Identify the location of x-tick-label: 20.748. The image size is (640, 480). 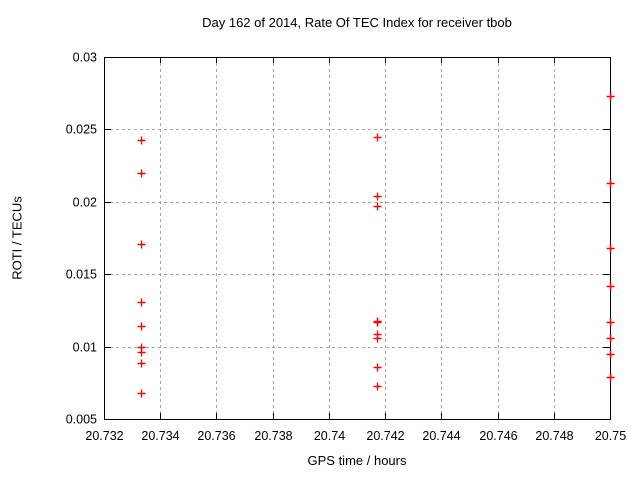
(554, 436).